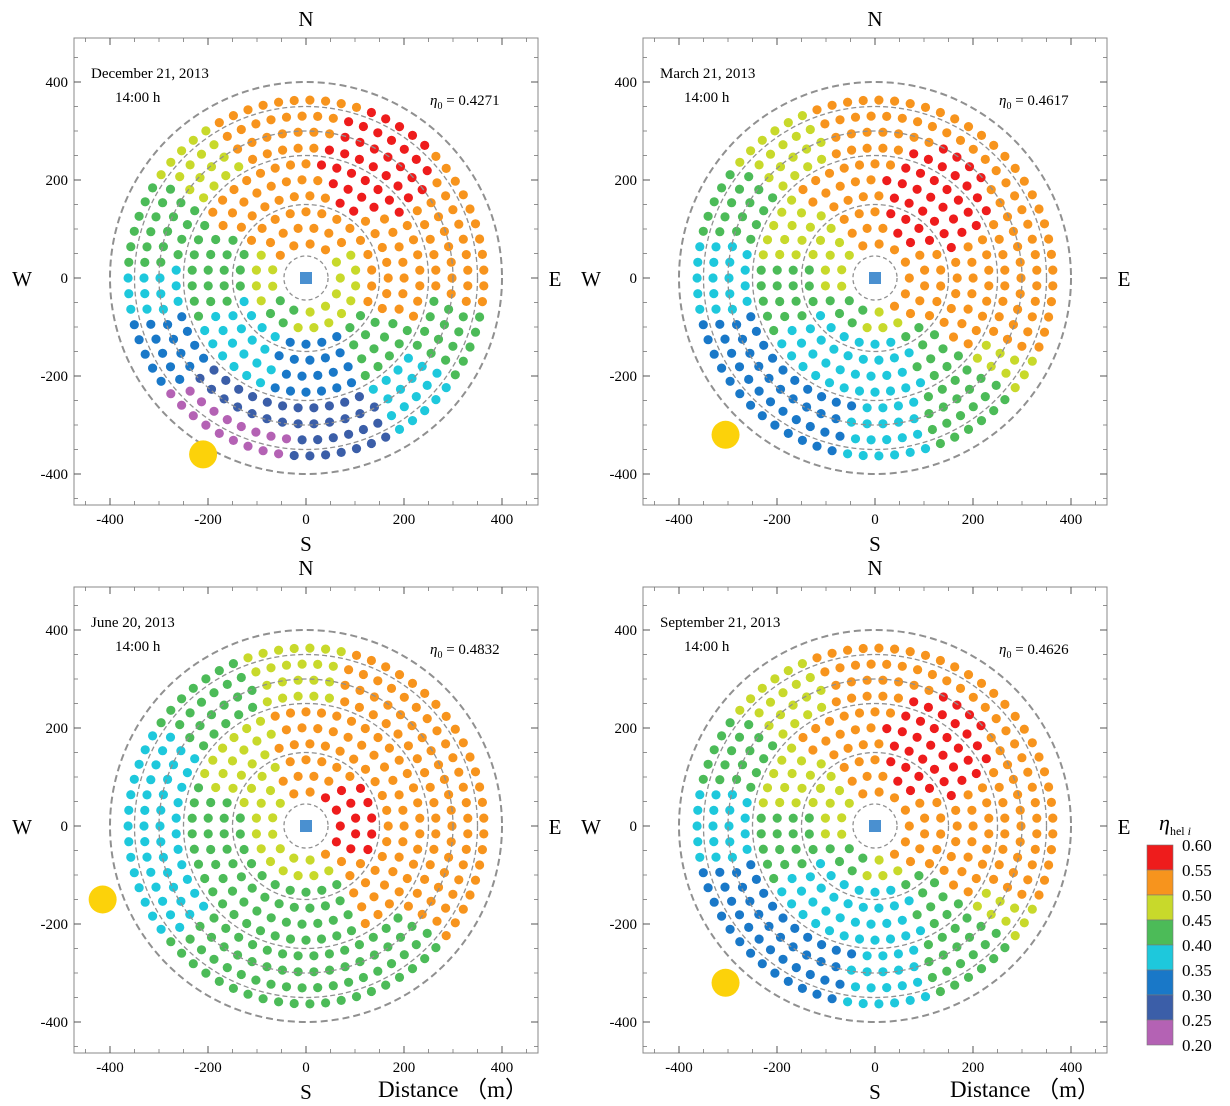 The height and width of the screenshot is (1106, 1230). Describe the element at coordinates (55, 475) in the screenshot. I see `y-tick-label: -400` at that location.